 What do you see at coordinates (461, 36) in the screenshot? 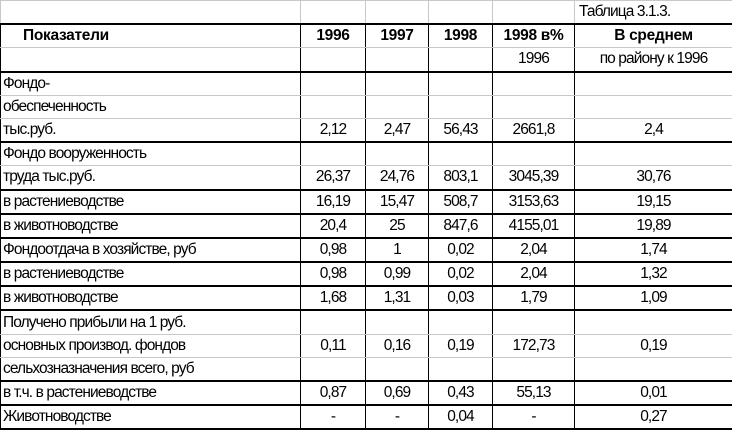
I see `header-1998: 1998` at bounding box center [461, 36].